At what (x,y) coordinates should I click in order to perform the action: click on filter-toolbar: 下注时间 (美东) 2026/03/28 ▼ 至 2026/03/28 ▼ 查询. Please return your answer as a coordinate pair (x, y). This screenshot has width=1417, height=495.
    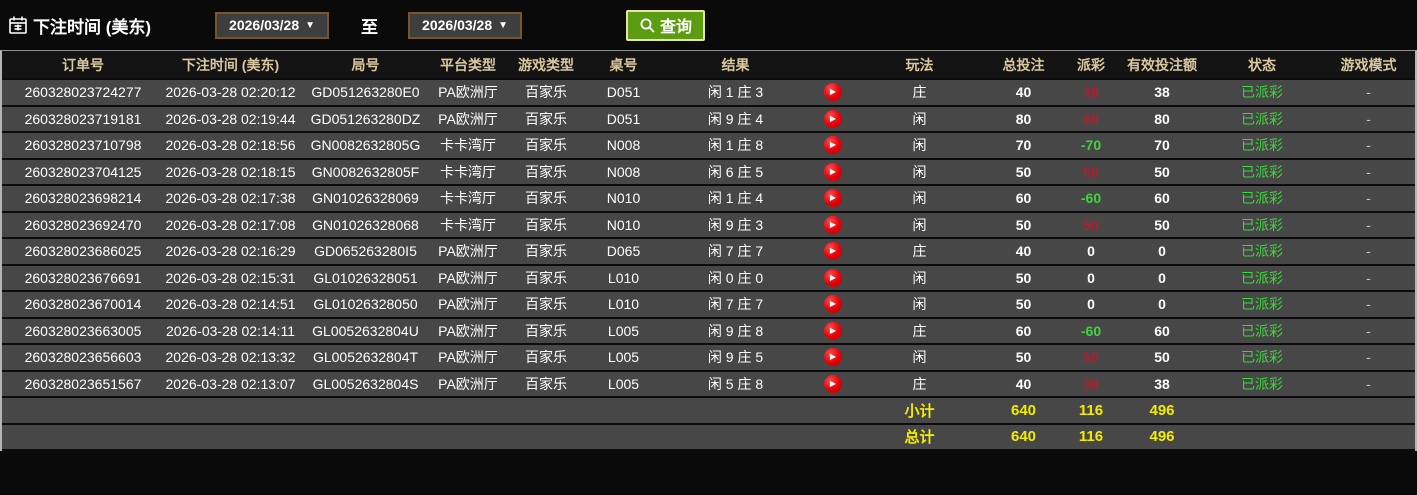
    Looking at the image, I should click on (708, 25).